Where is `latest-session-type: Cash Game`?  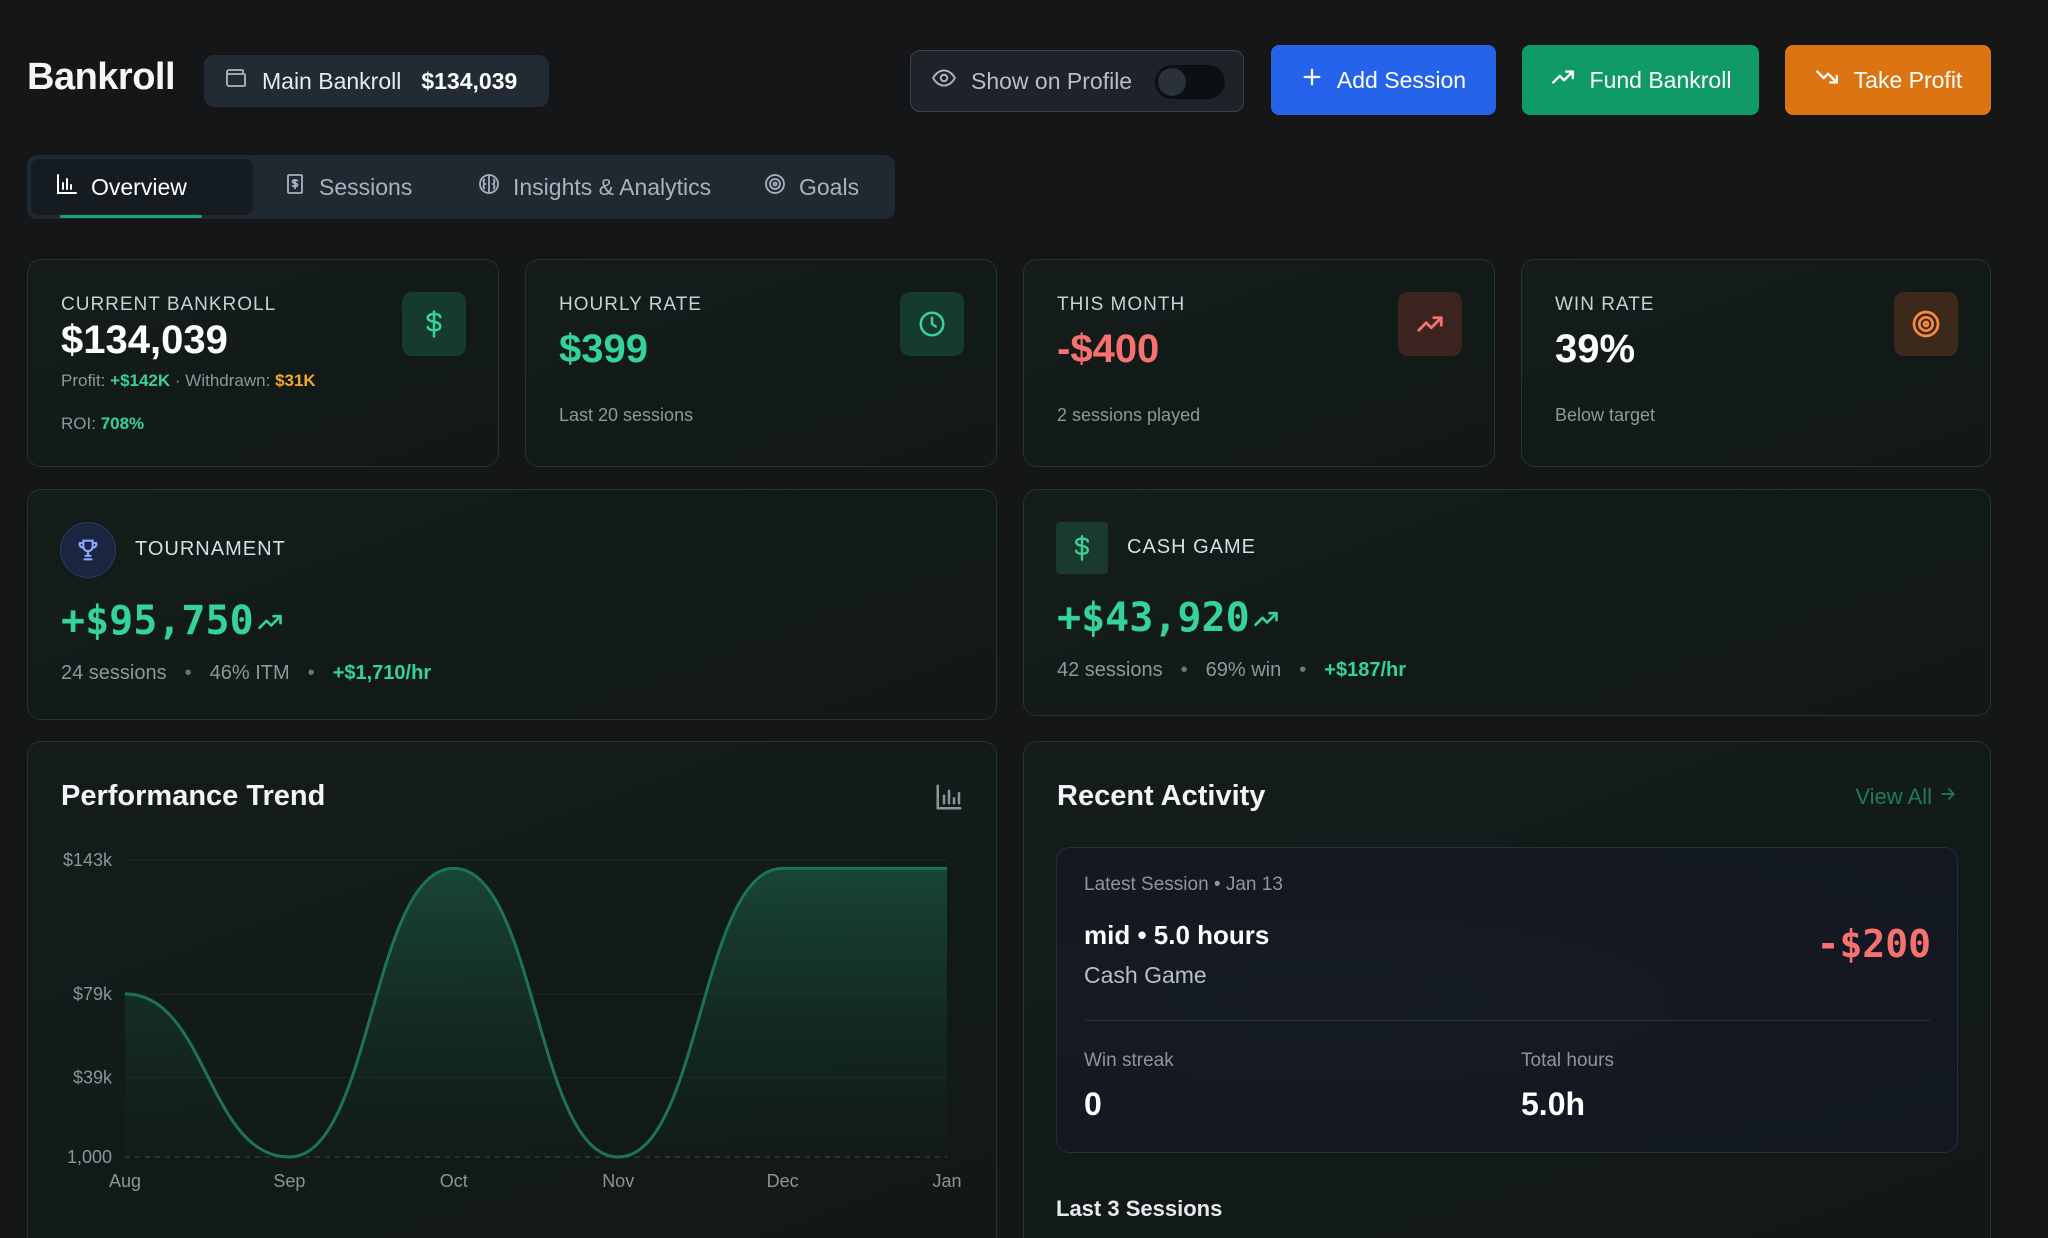
latest-session-type: Cash Game is located at coordinates (1145, 975).